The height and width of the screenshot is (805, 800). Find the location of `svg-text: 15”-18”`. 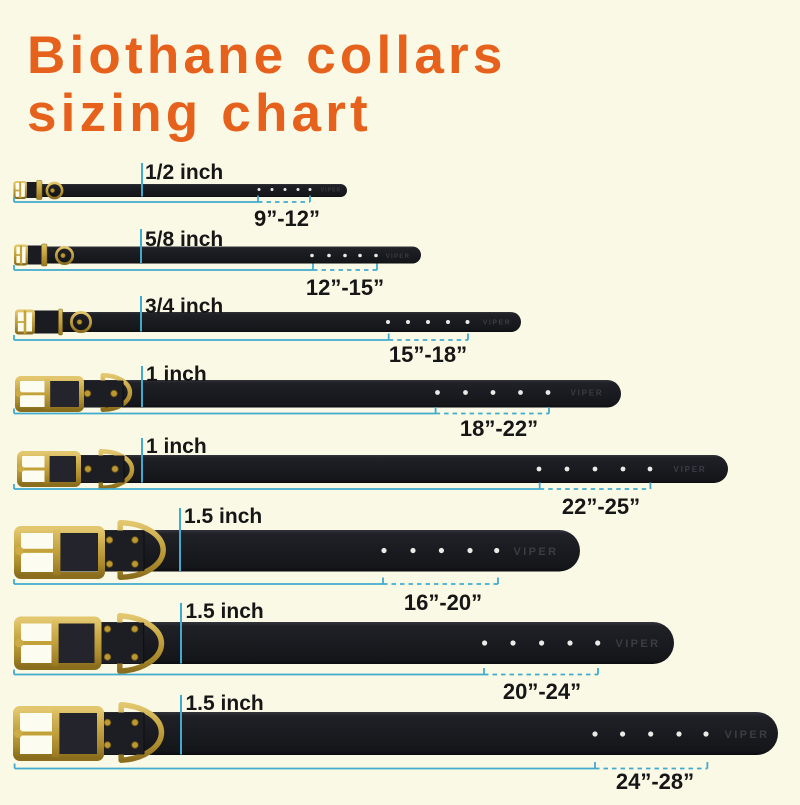

svg-text: 15”-18” is located at coordinates (428, 354).